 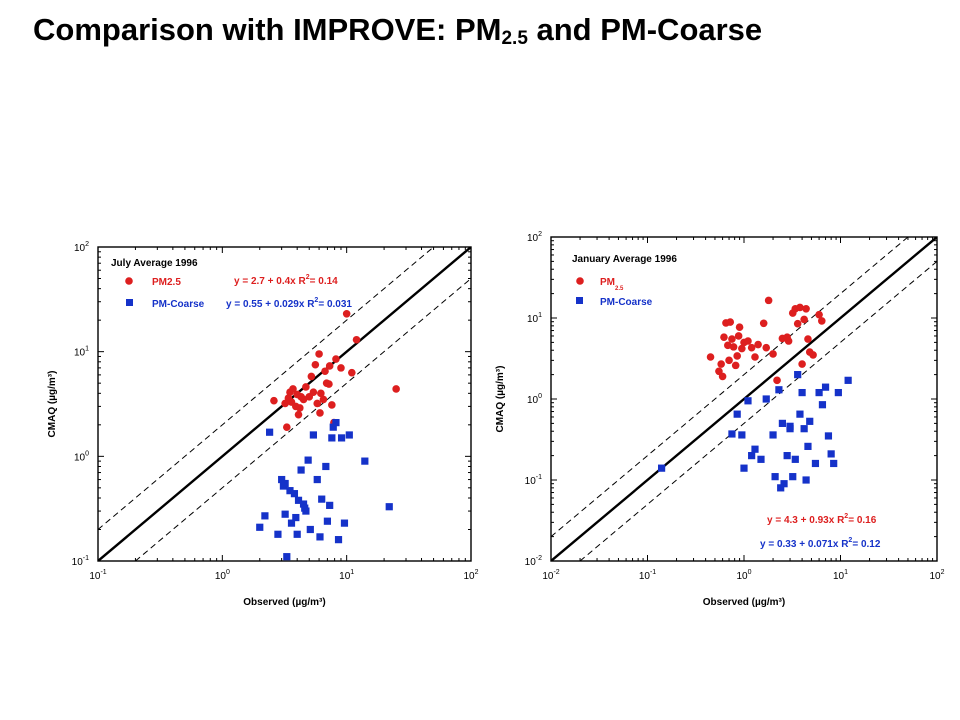 What do you see at coordinates (470, 575) in the screenshot?
I see `x-tick-label: 10²` at bounding box center [470, 575].